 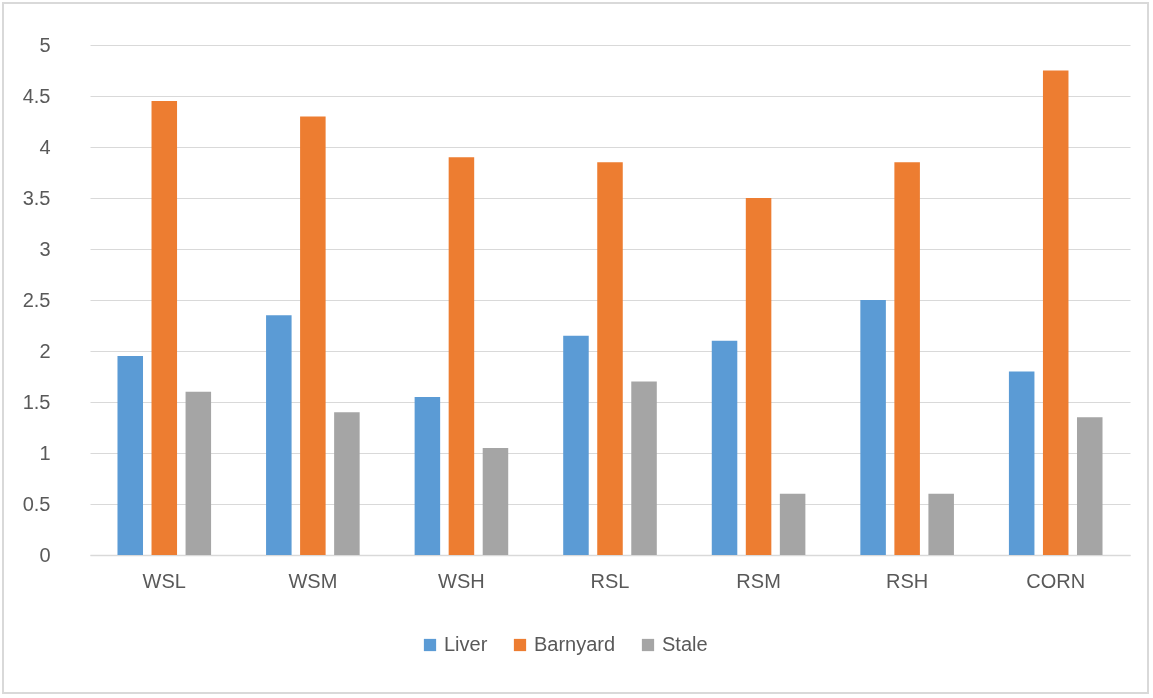 What do you see at coordinates (45, 248) in the screenshot?
I see `y-tick-label: 3` at bounding box center [45, 248].